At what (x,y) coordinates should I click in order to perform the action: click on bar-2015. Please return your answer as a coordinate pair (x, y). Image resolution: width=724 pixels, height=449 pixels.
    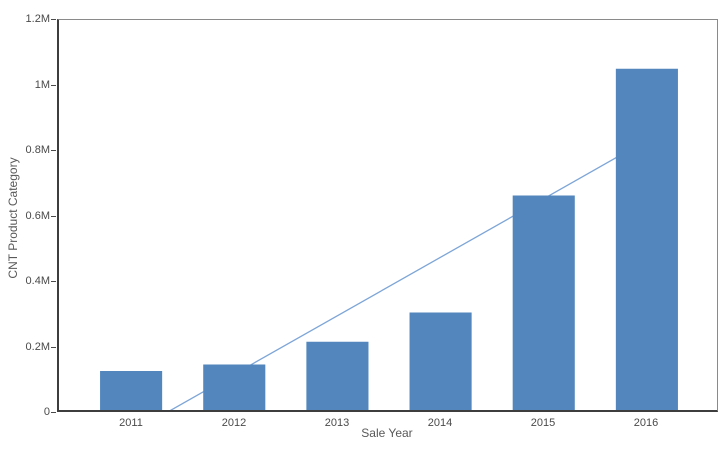
    Looking at the image, I should click on (543, 303).